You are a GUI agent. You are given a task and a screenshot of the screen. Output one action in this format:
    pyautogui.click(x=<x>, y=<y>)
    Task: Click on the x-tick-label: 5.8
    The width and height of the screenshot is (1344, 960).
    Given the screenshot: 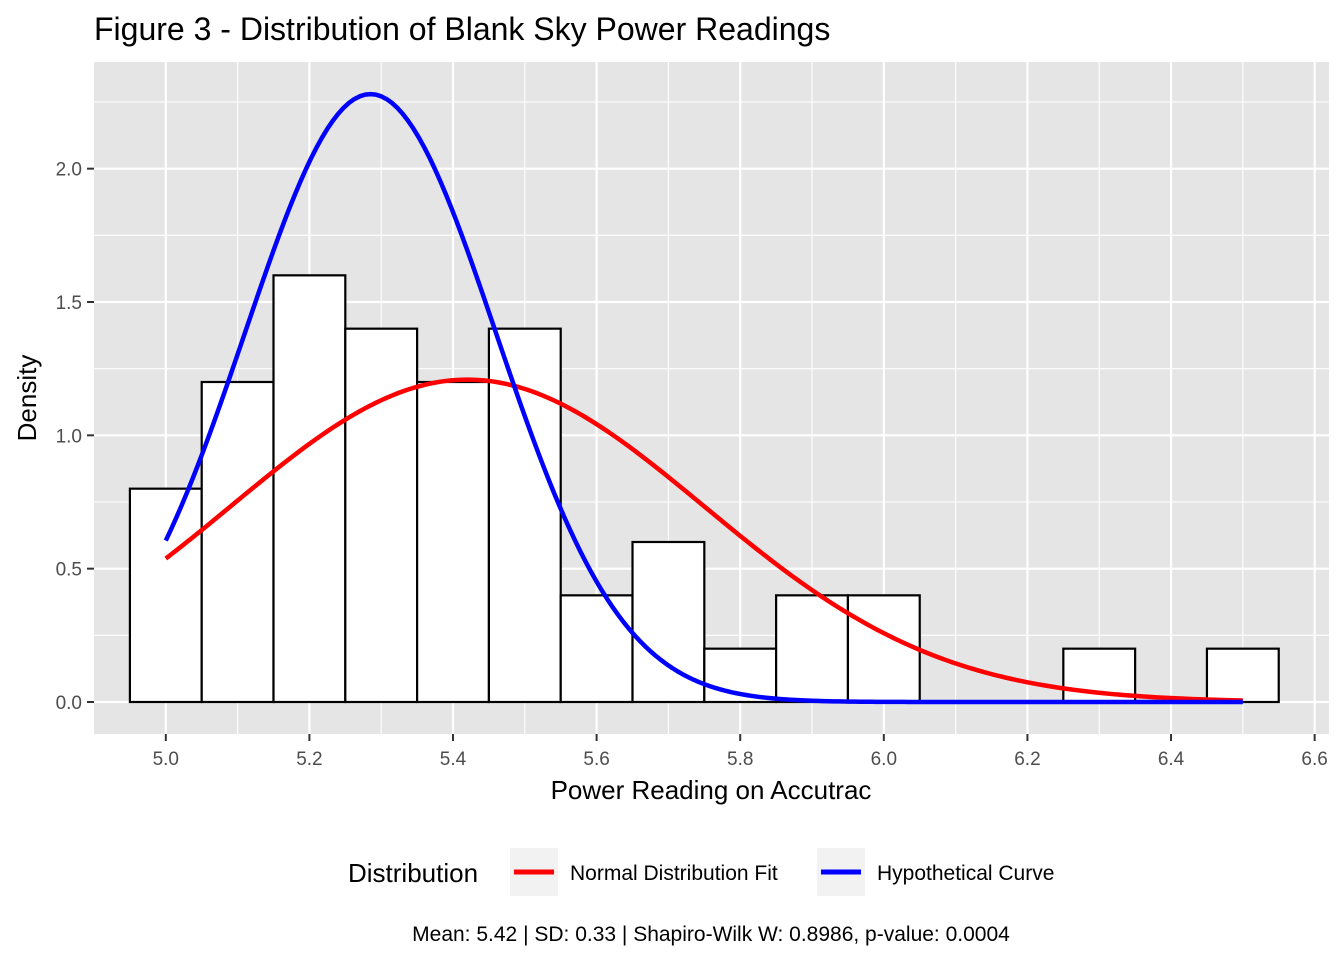 What is the action you would take?
    pyautogui.click(x=740, y=759)
    